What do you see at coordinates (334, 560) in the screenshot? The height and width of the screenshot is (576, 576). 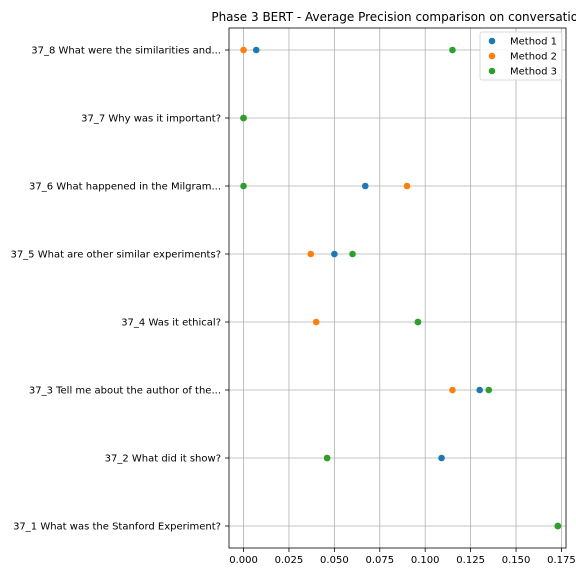 I see `x-tick-label: 0.050` at bounding box center [334, 560].